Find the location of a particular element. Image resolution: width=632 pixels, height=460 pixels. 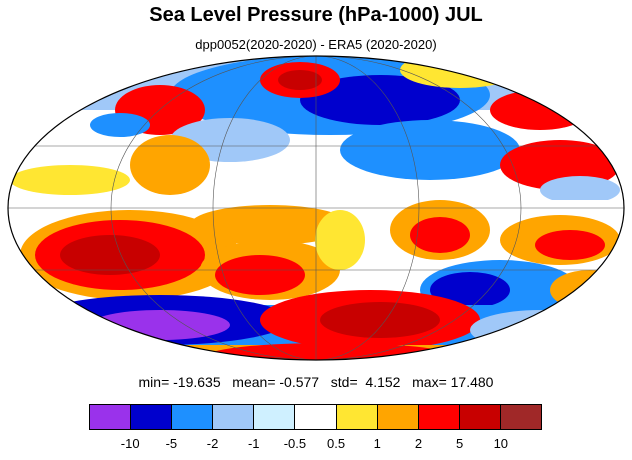

min-value: -19.635 is located at coordinates (197, 382).